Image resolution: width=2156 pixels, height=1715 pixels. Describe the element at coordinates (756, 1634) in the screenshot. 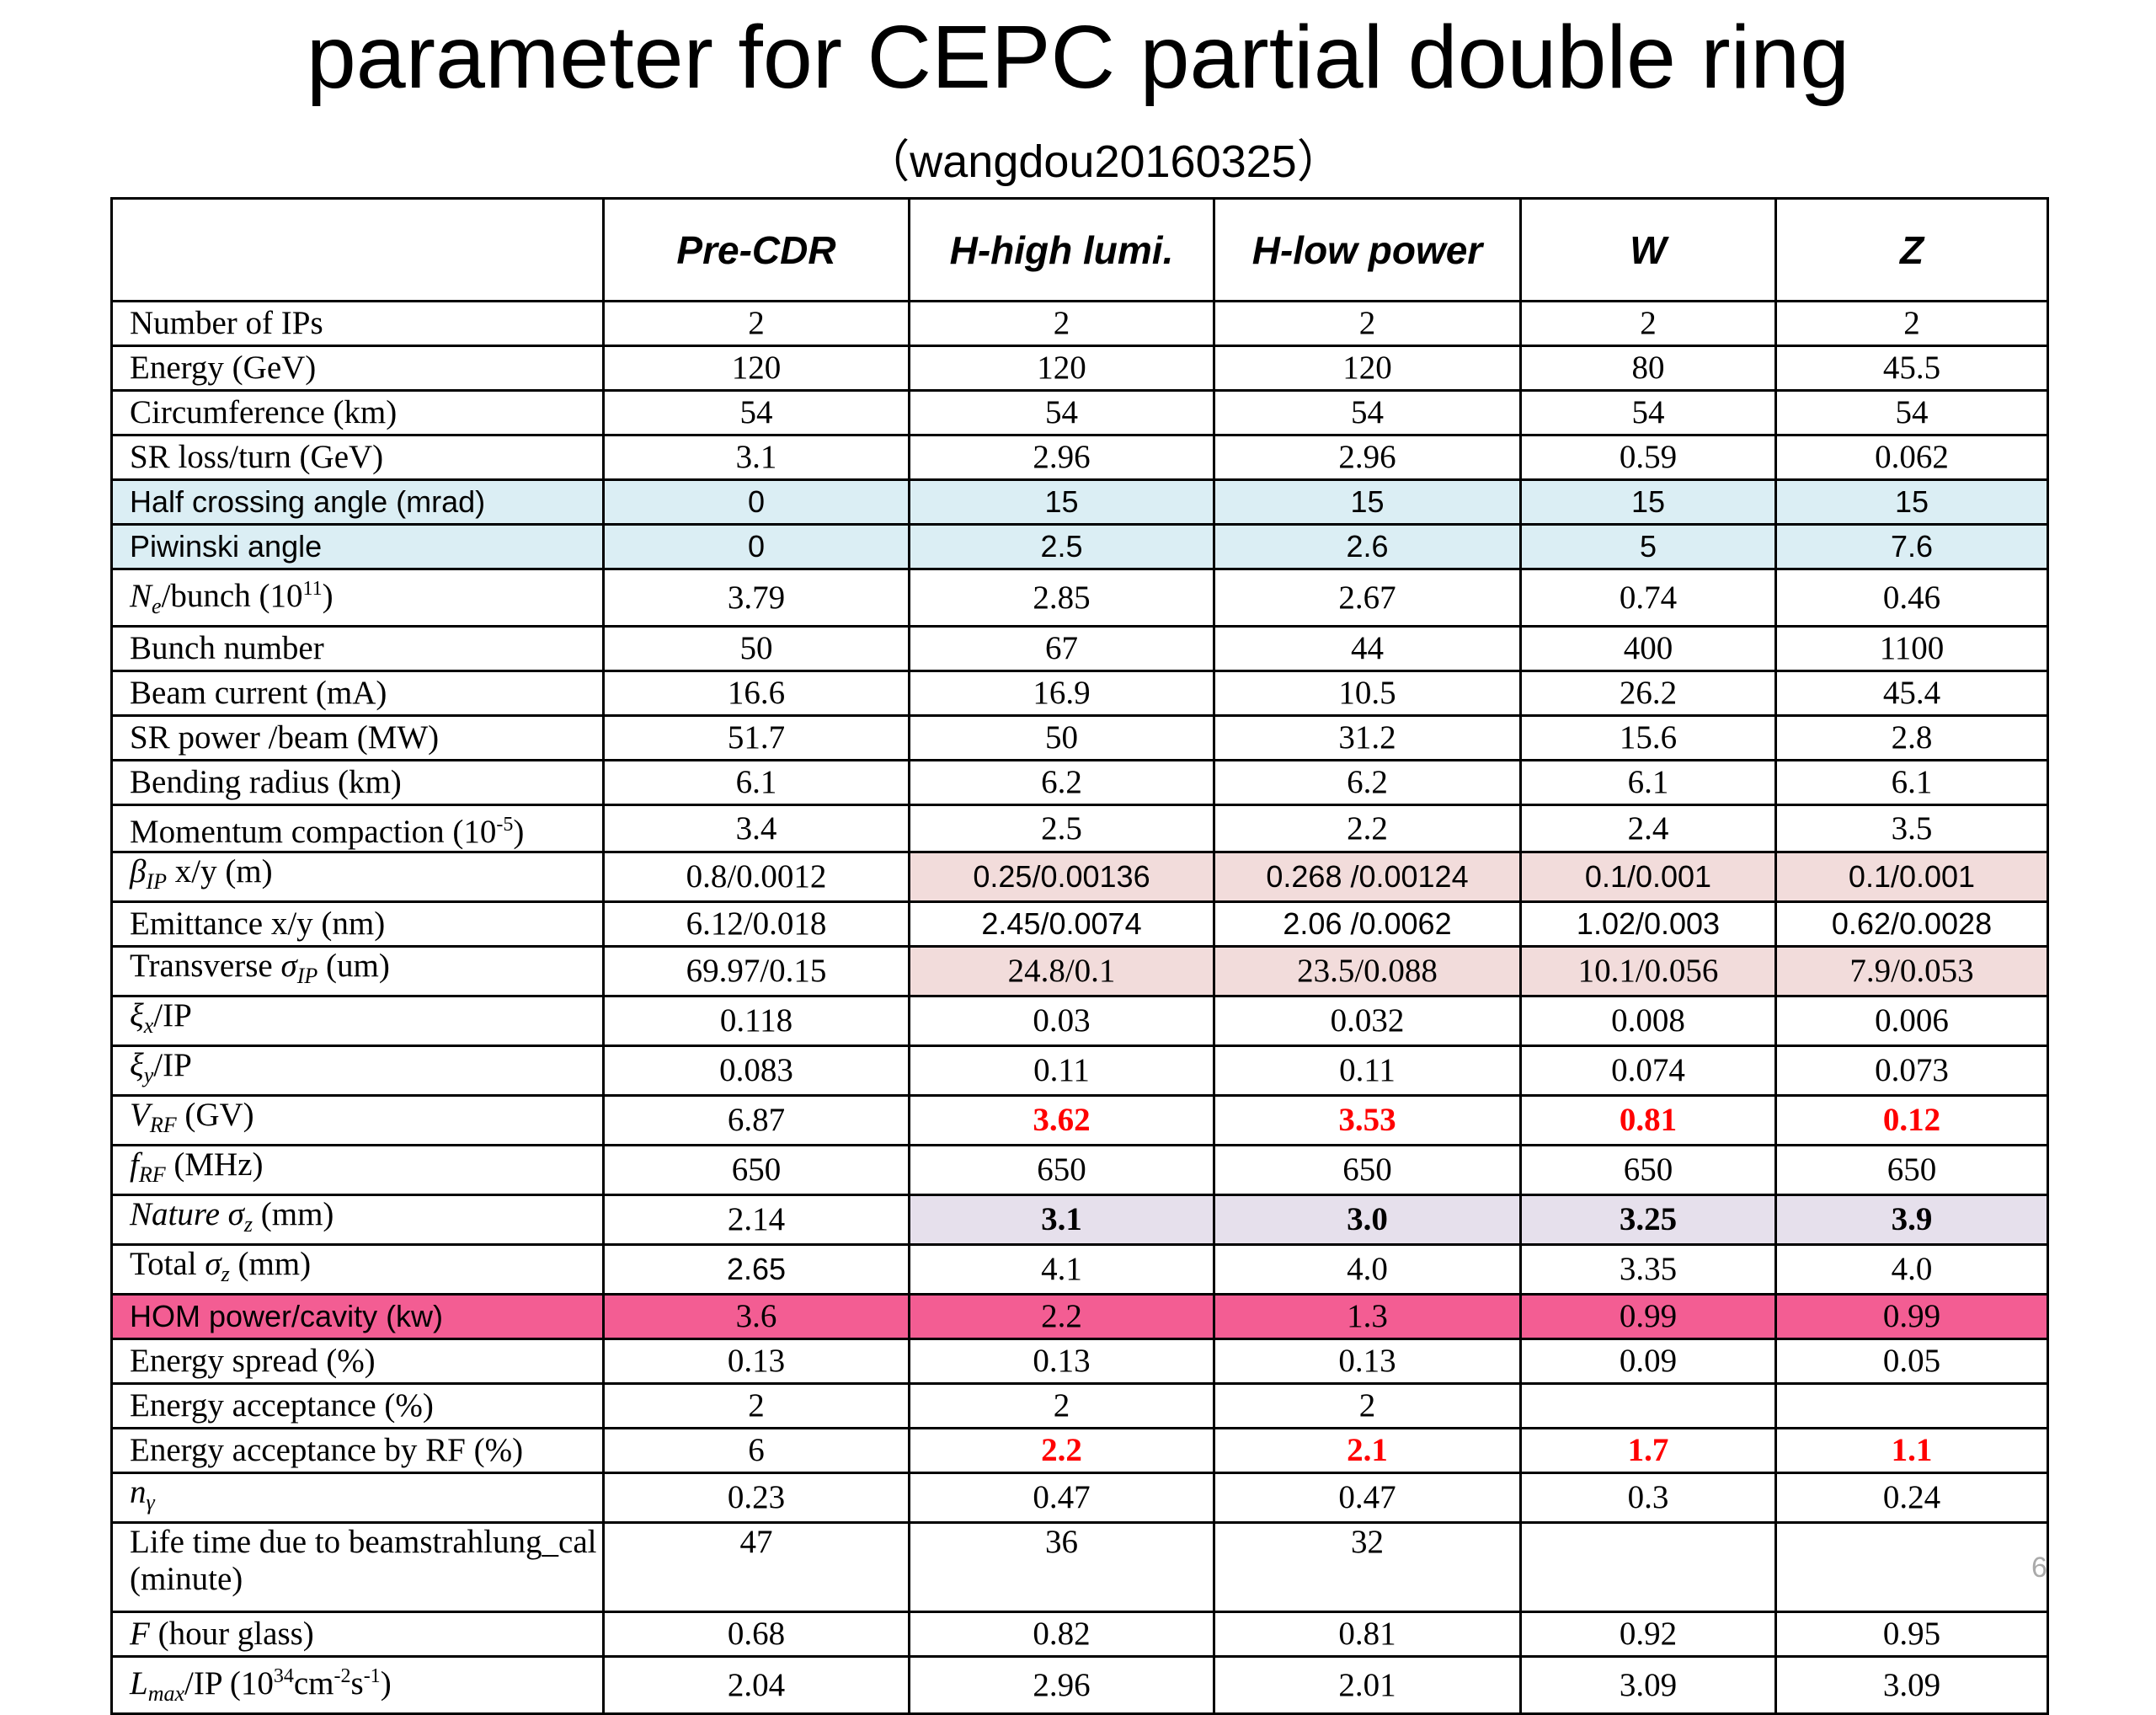

I see `value-cell: 0.68` at that location.